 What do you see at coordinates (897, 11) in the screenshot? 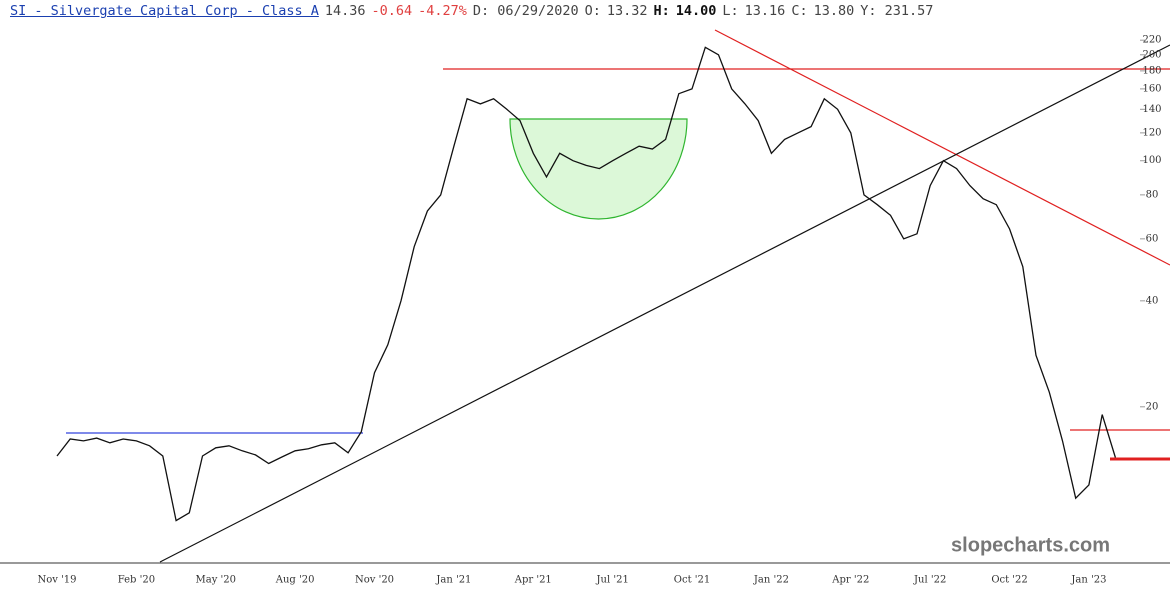
I see `y-value: Y: 231.57` at bounding box center [897, 11].